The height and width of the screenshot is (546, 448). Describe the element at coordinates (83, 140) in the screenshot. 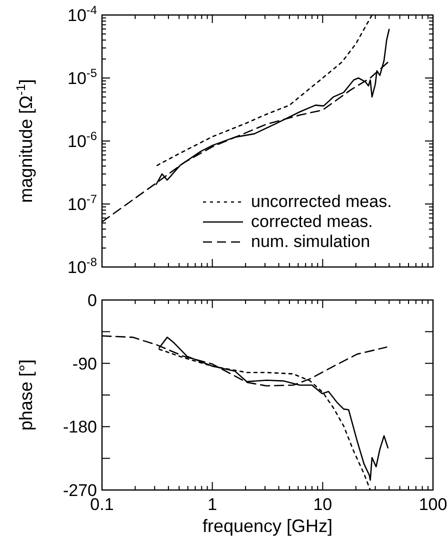

I see `y-tick-label: 10$^{-6}$` at that location.